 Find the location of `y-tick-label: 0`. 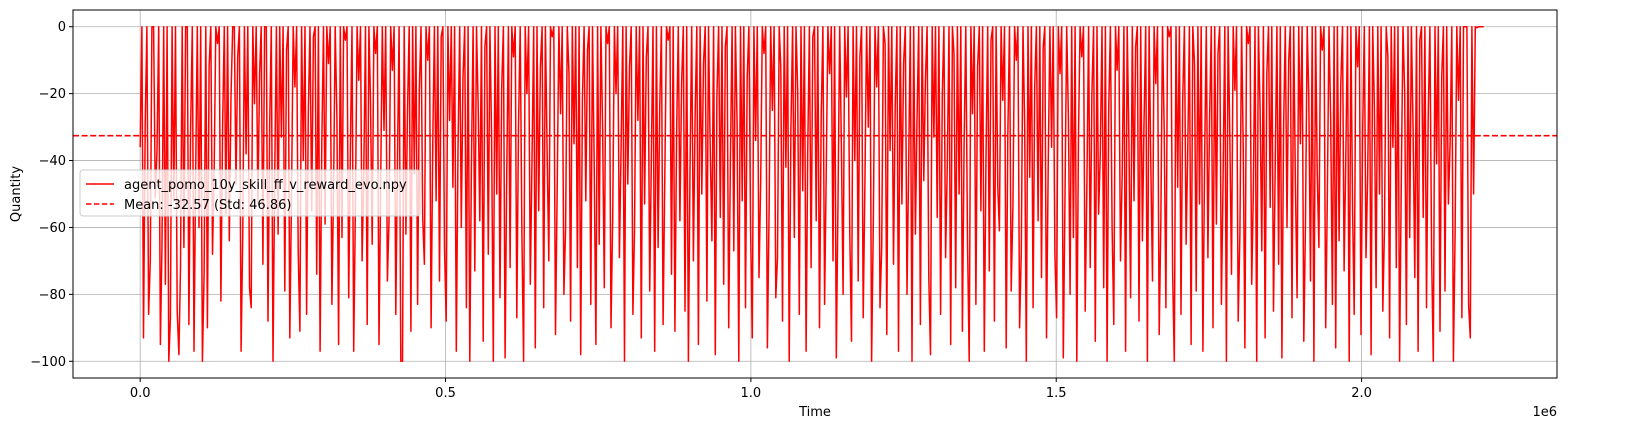

y-tick-label: 0 is located at coordinates (62, 27).